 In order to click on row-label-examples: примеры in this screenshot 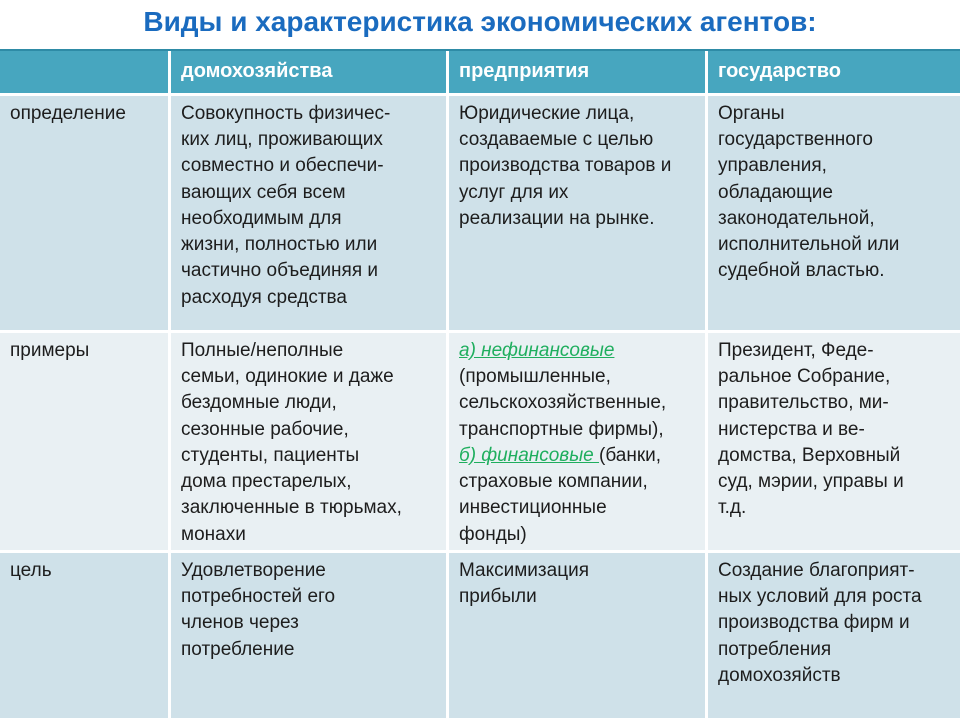, I will do `click(84, 441)`.